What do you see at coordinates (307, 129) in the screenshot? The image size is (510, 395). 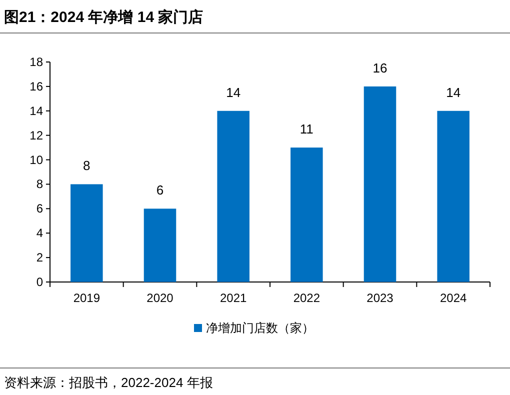 I see `data-label: 11` at bounding box center [307, 129].